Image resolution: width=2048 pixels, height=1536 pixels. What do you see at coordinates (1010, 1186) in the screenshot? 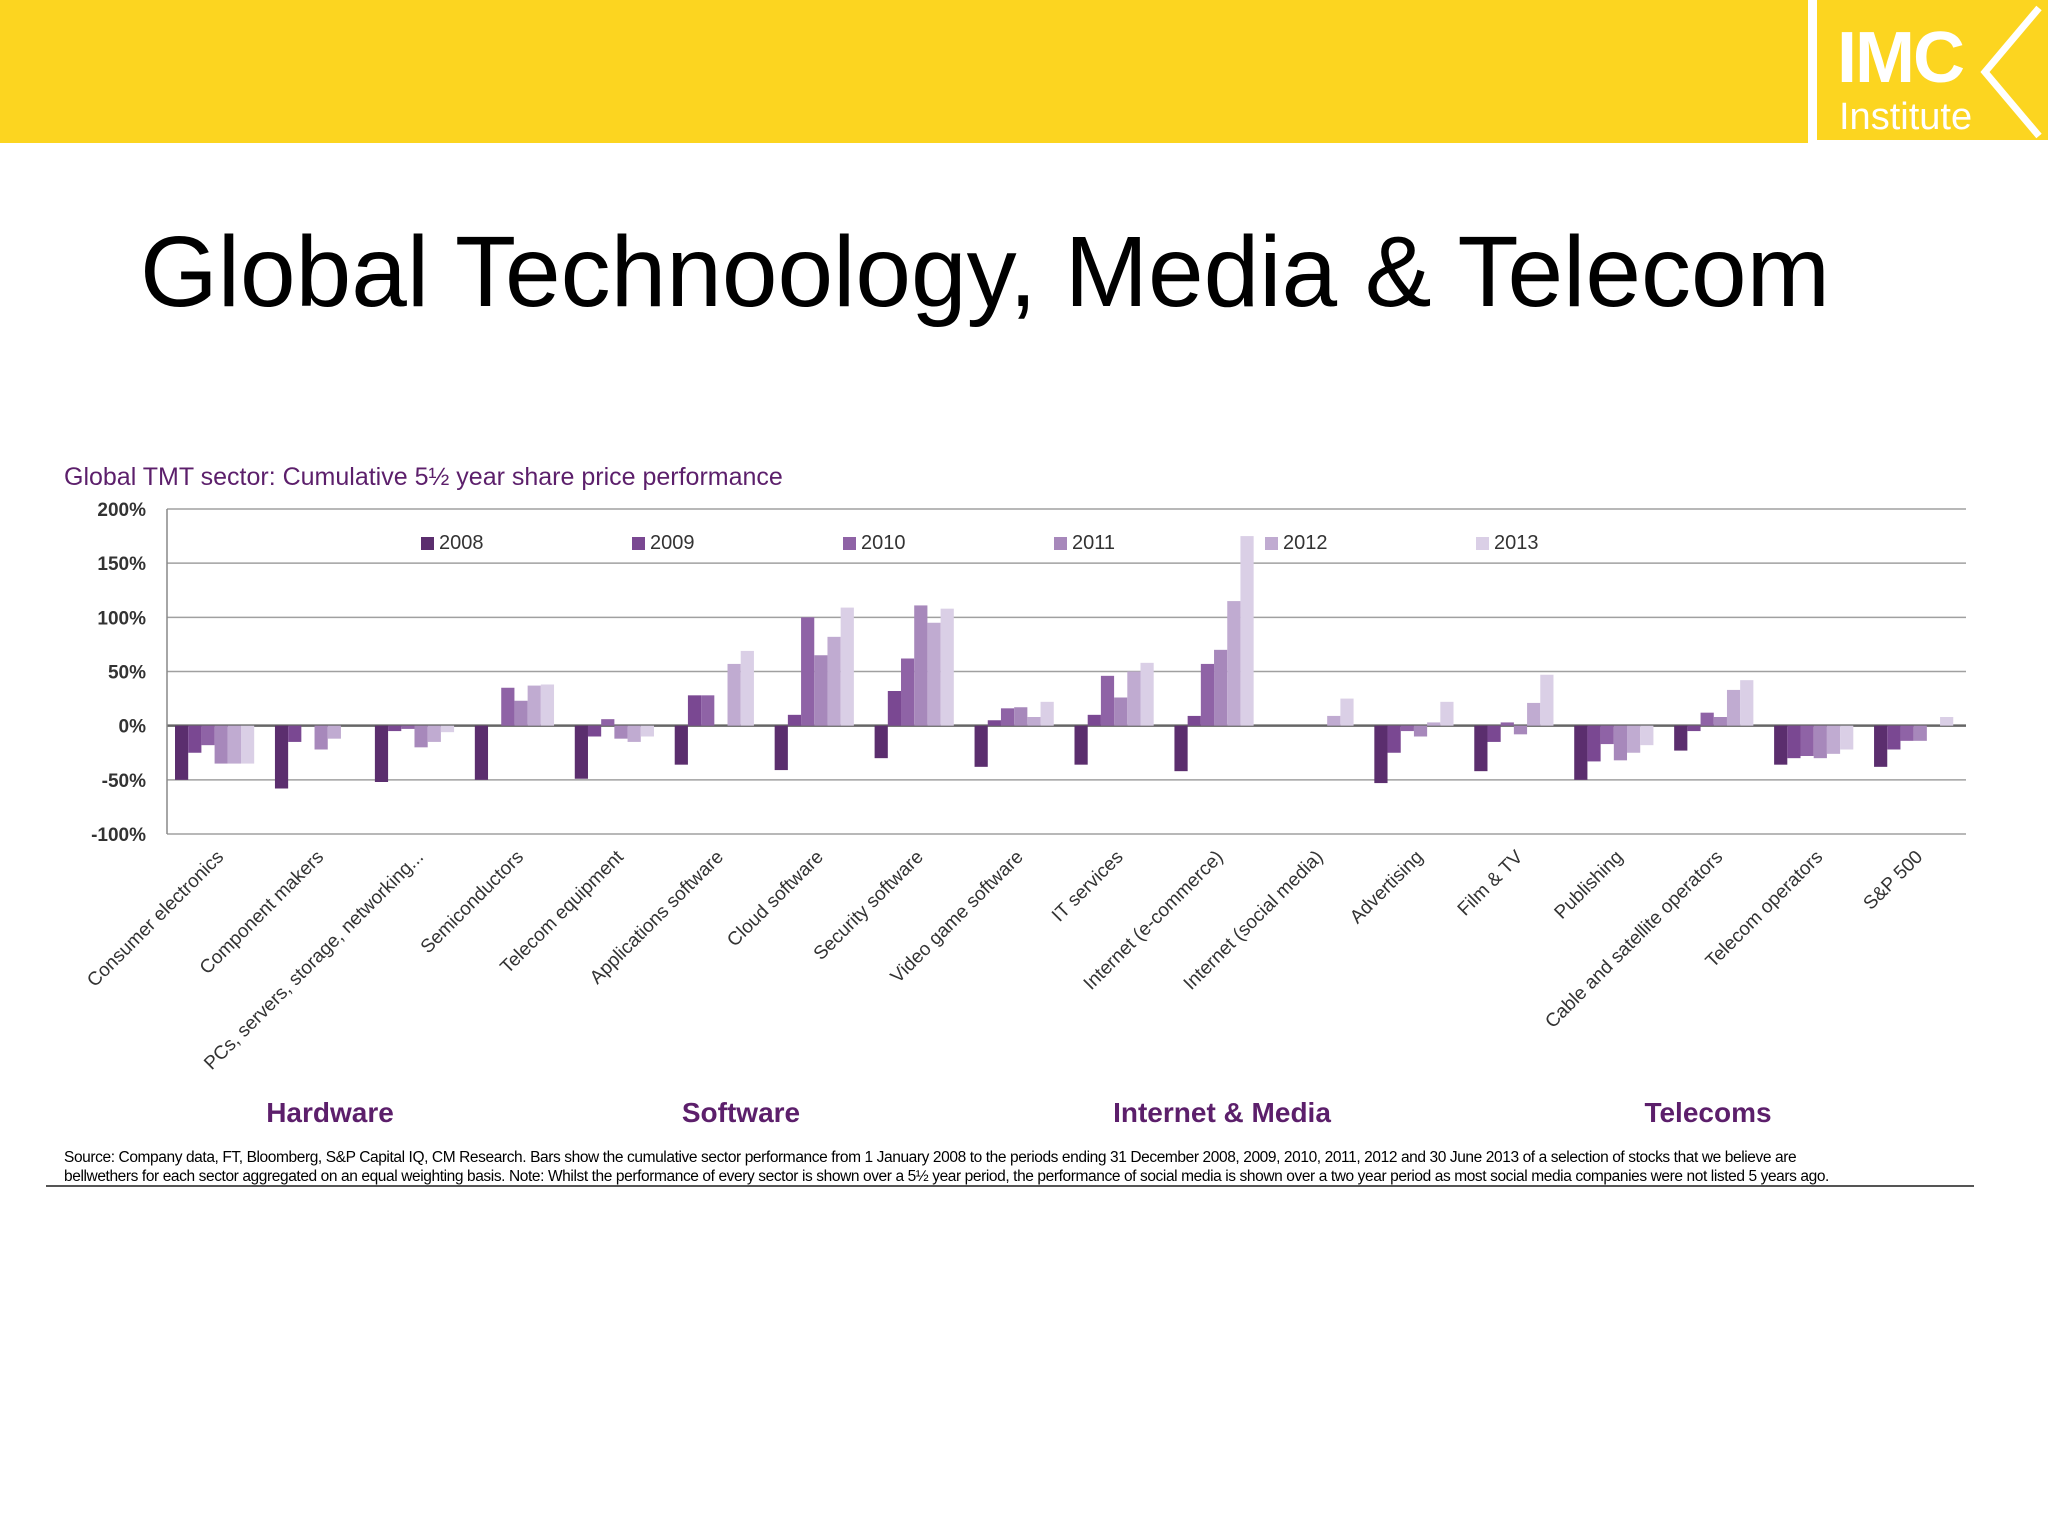
I see `source-divider` at bounding box center [1010, 1186].